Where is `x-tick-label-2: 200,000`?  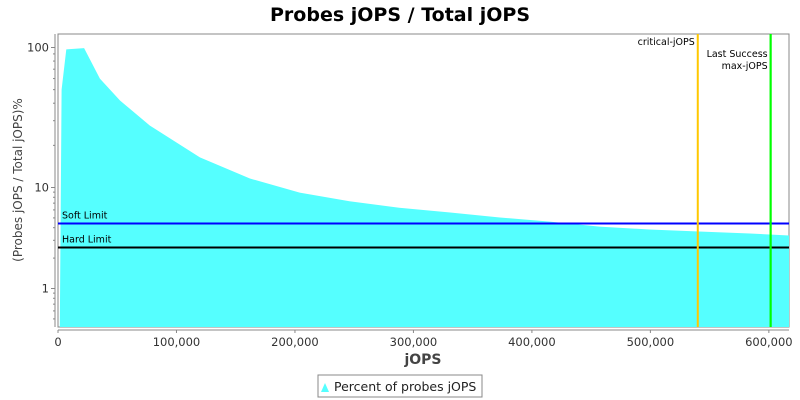
x-tick-label-2: 200,000 is located at coordinates (295, 342).